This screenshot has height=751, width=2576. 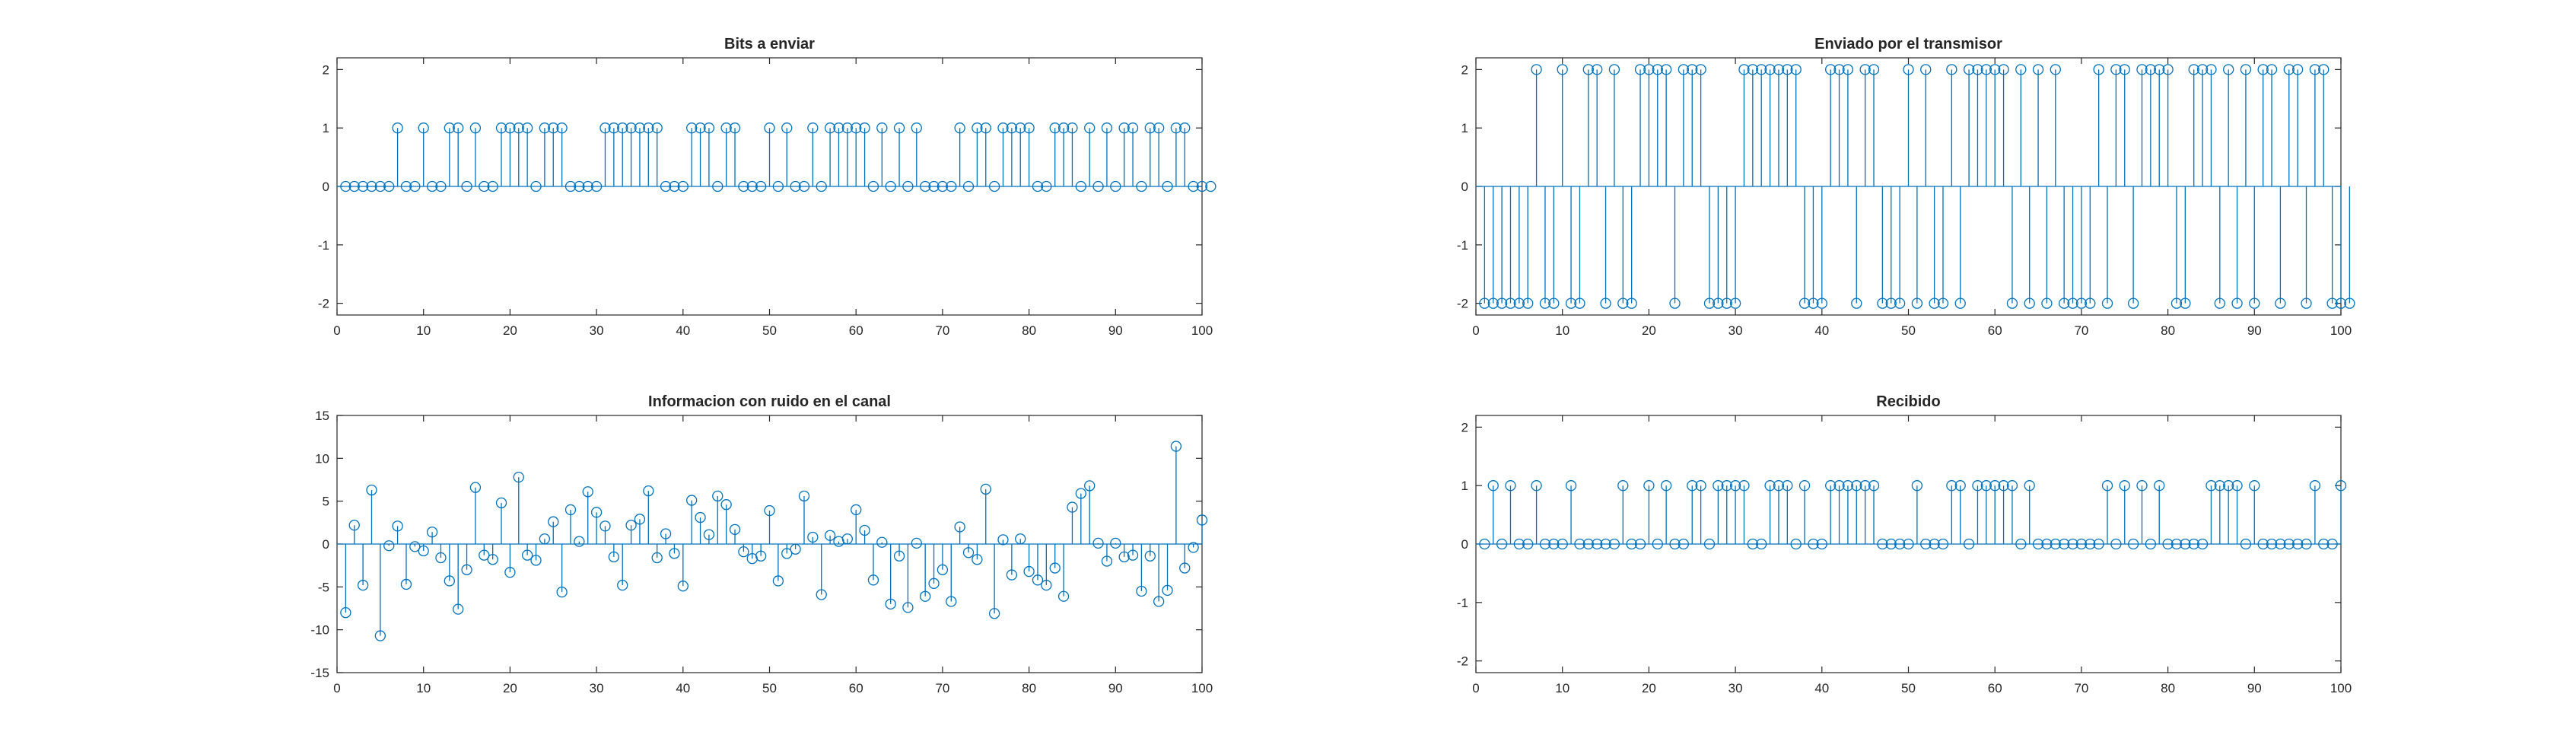 I want to click on enviado-por-el-transmisor-ytick-label: 0, so click(x=1464, y=187).